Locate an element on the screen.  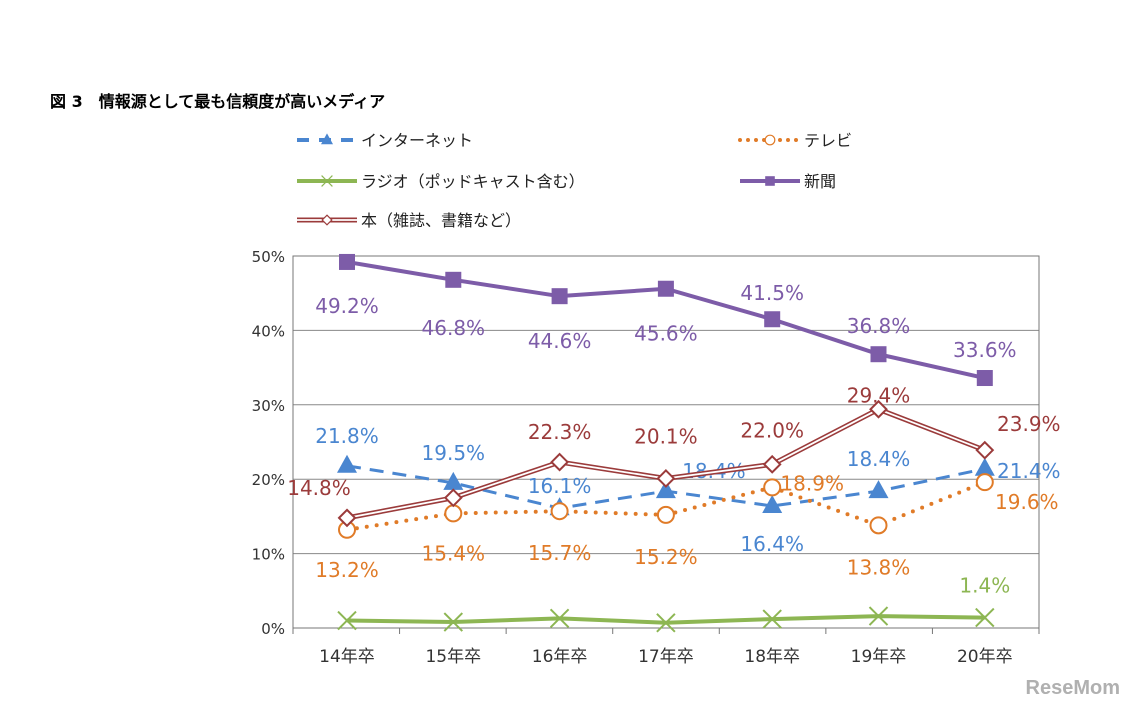
y-tick-label: 10% is located at coordinates (268, 555).